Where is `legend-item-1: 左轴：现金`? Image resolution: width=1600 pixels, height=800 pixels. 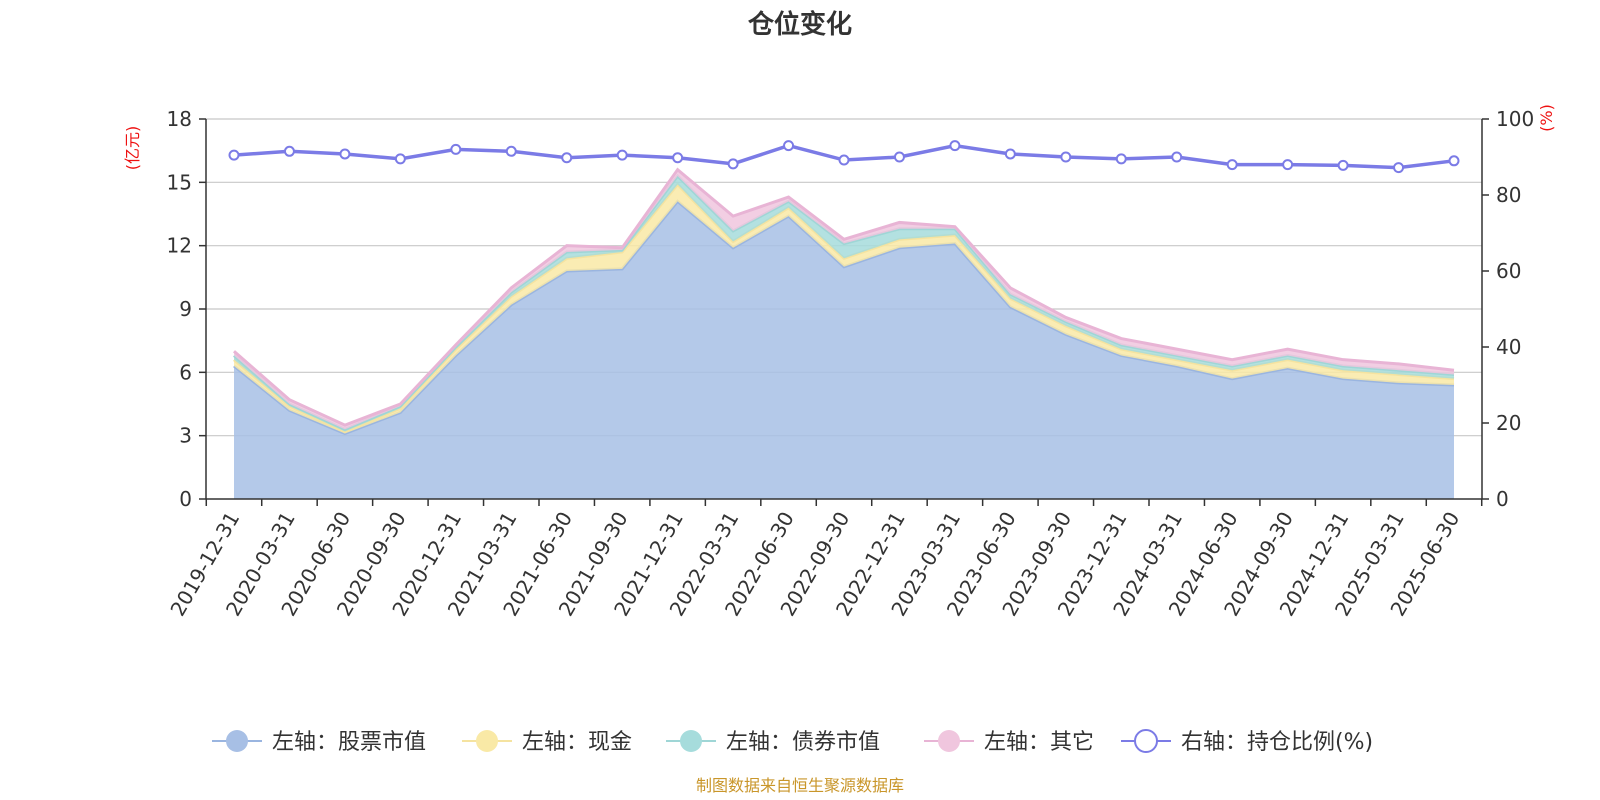 legend-item-1: 左轴：现金 is located at coordinates (547, 742).